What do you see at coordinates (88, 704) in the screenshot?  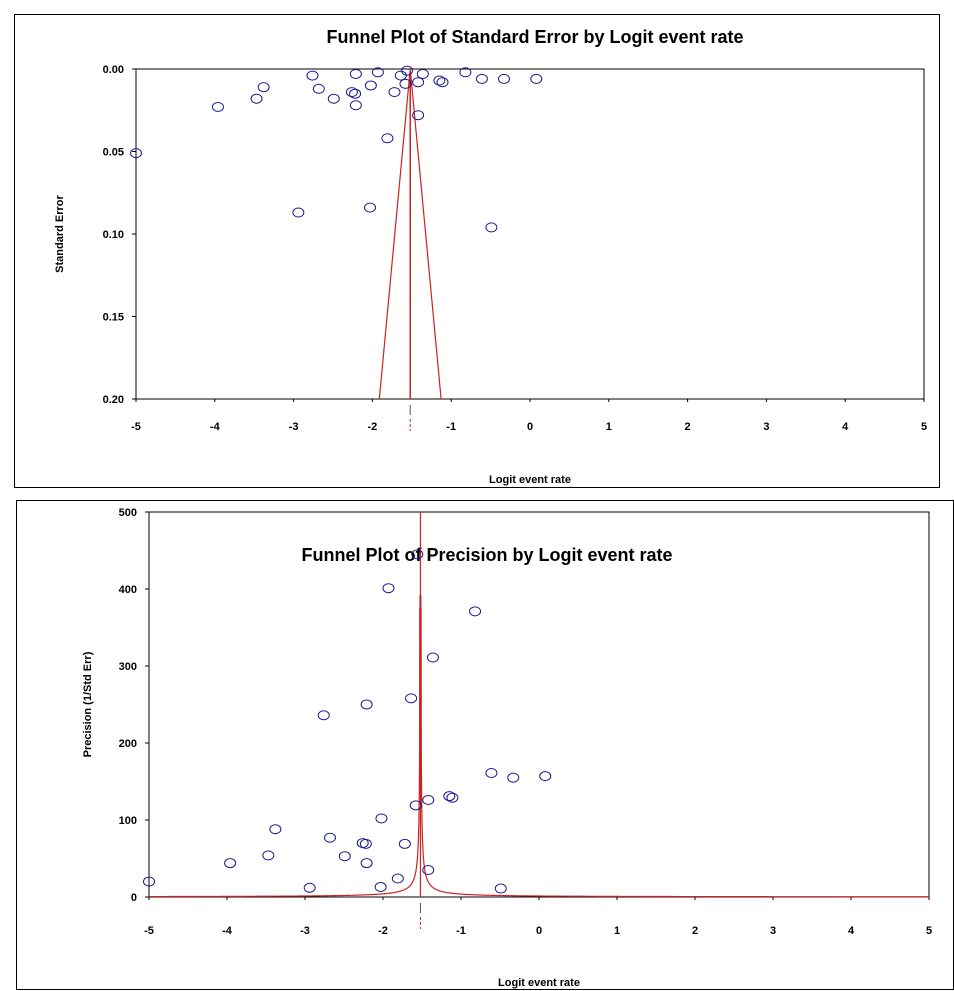 I see `y-axis-label: Precision (1/Std Err)` at bounding box center [88, 704].